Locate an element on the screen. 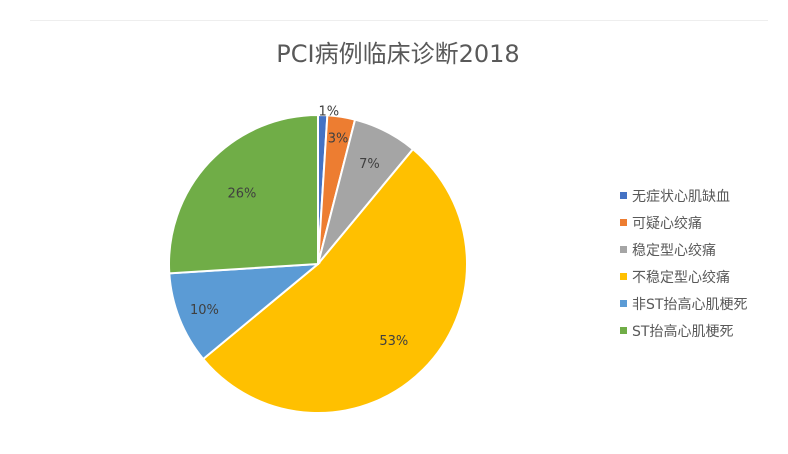 This screenshot has width=788, height=454. data-label-2: 3% is located at coordinates (338, 138).